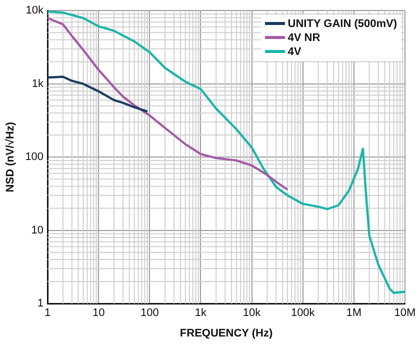  What do you see at coordinates (201, 313) in the screenshot?
I see `x-tick-label: 1k` at bounding box center [201, 313].